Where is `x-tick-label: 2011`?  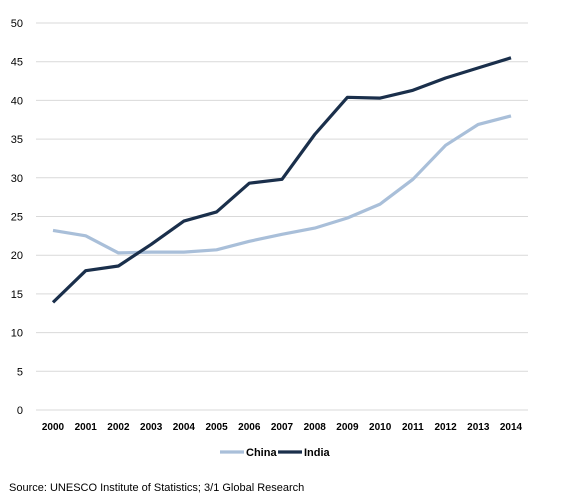 x-tick-label: 2011 is located at coordinates (413, 427).